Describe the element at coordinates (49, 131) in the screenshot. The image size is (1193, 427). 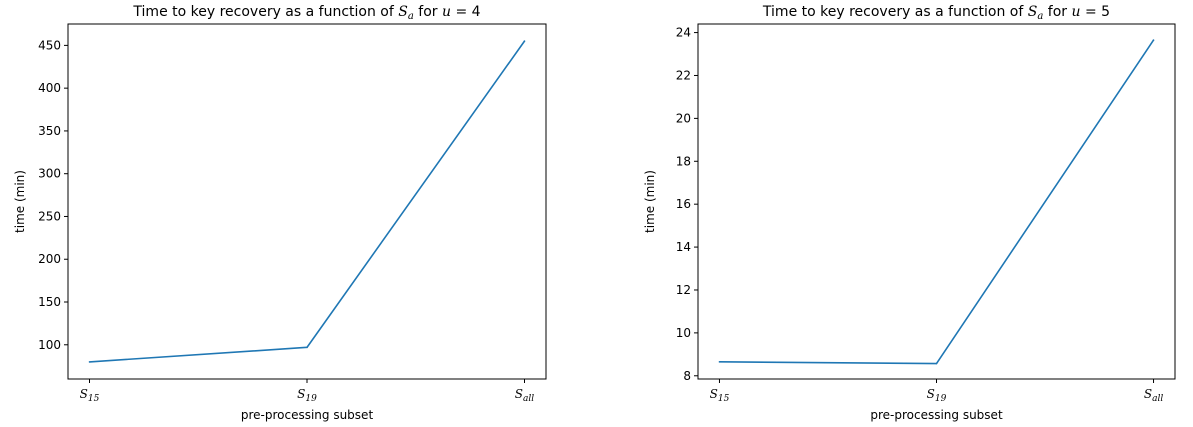
I see `y-tick-label: 350` at that location.